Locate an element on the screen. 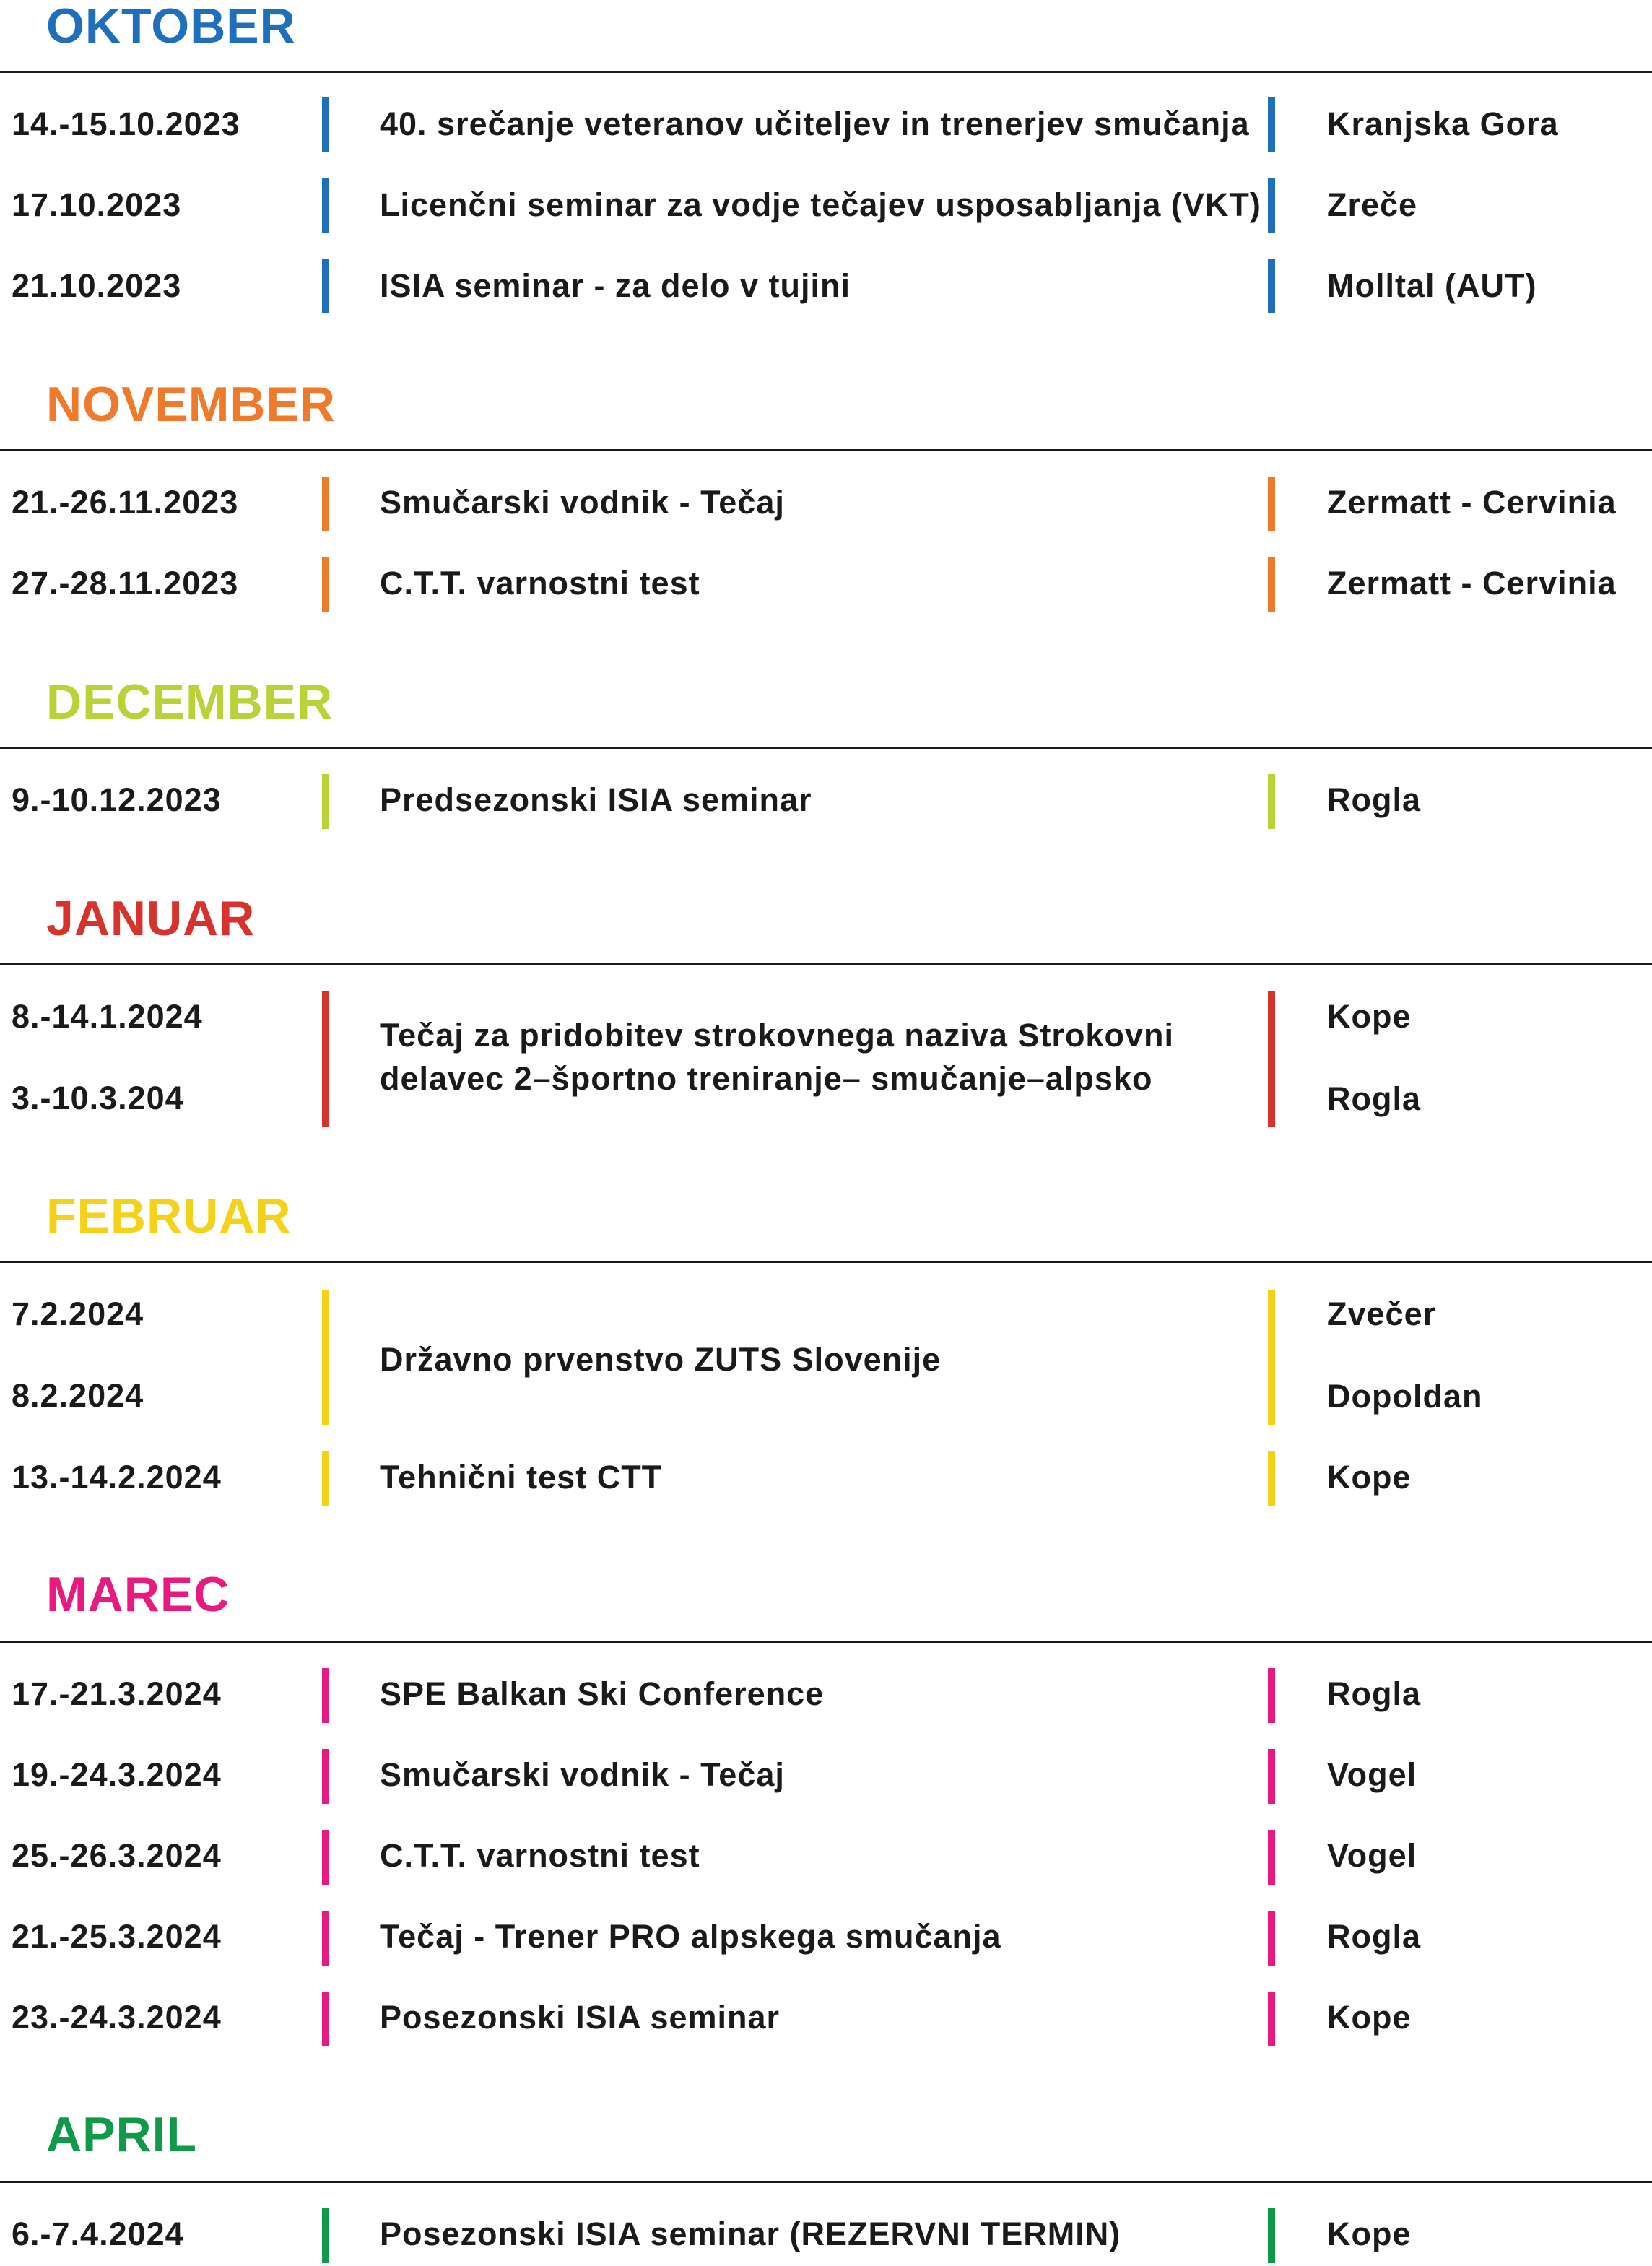  event-date: 21.-25.3.2024 is located at coordinates (117, 1937).